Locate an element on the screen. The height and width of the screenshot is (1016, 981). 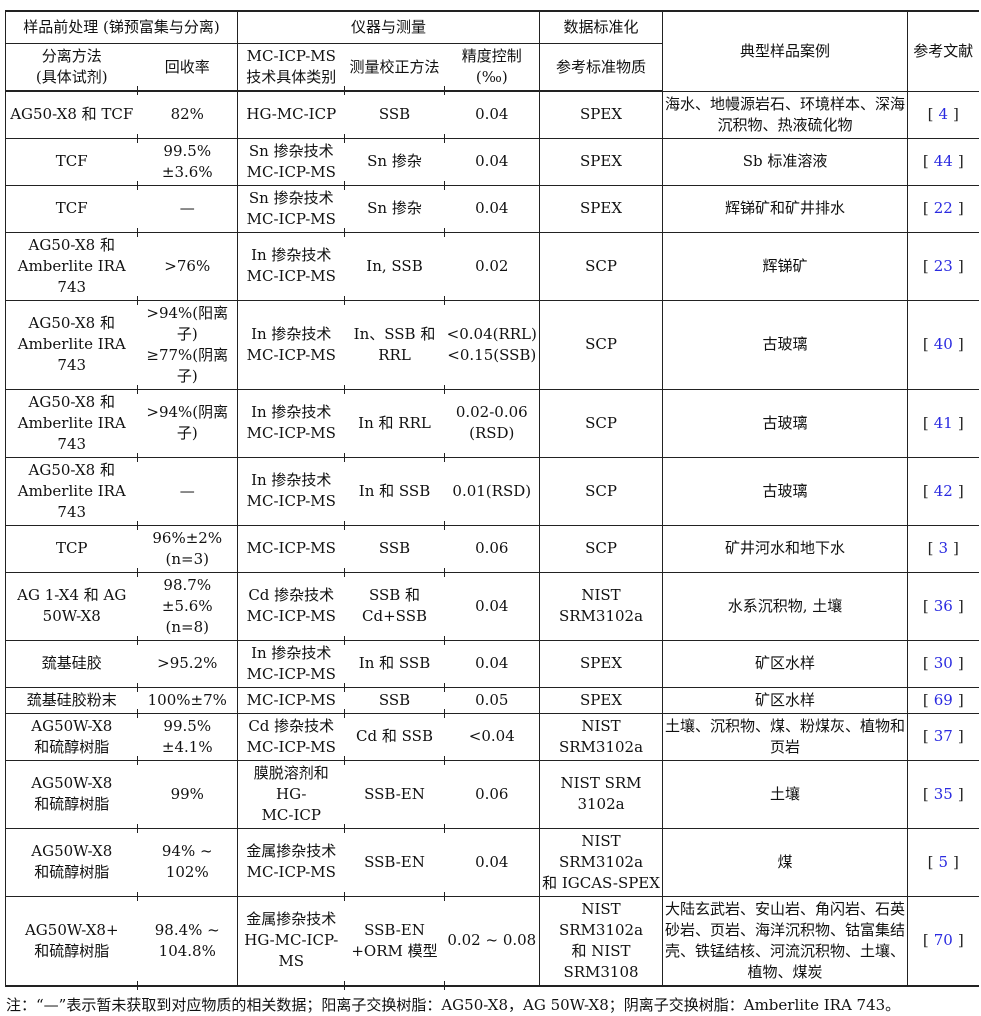
cell-recovery: 82% is located at coordinates (187, 116).